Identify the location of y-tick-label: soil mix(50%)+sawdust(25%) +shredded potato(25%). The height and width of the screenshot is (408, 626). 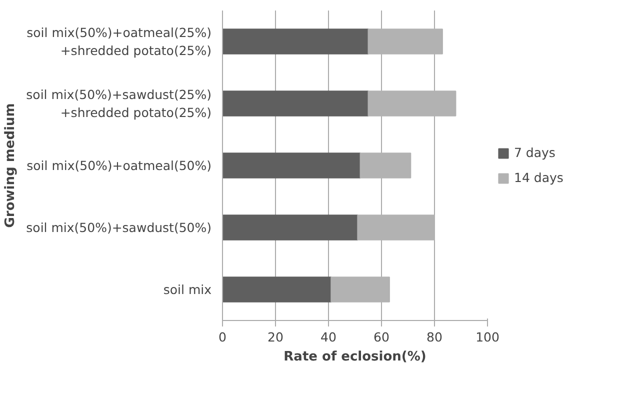
(119, 103).